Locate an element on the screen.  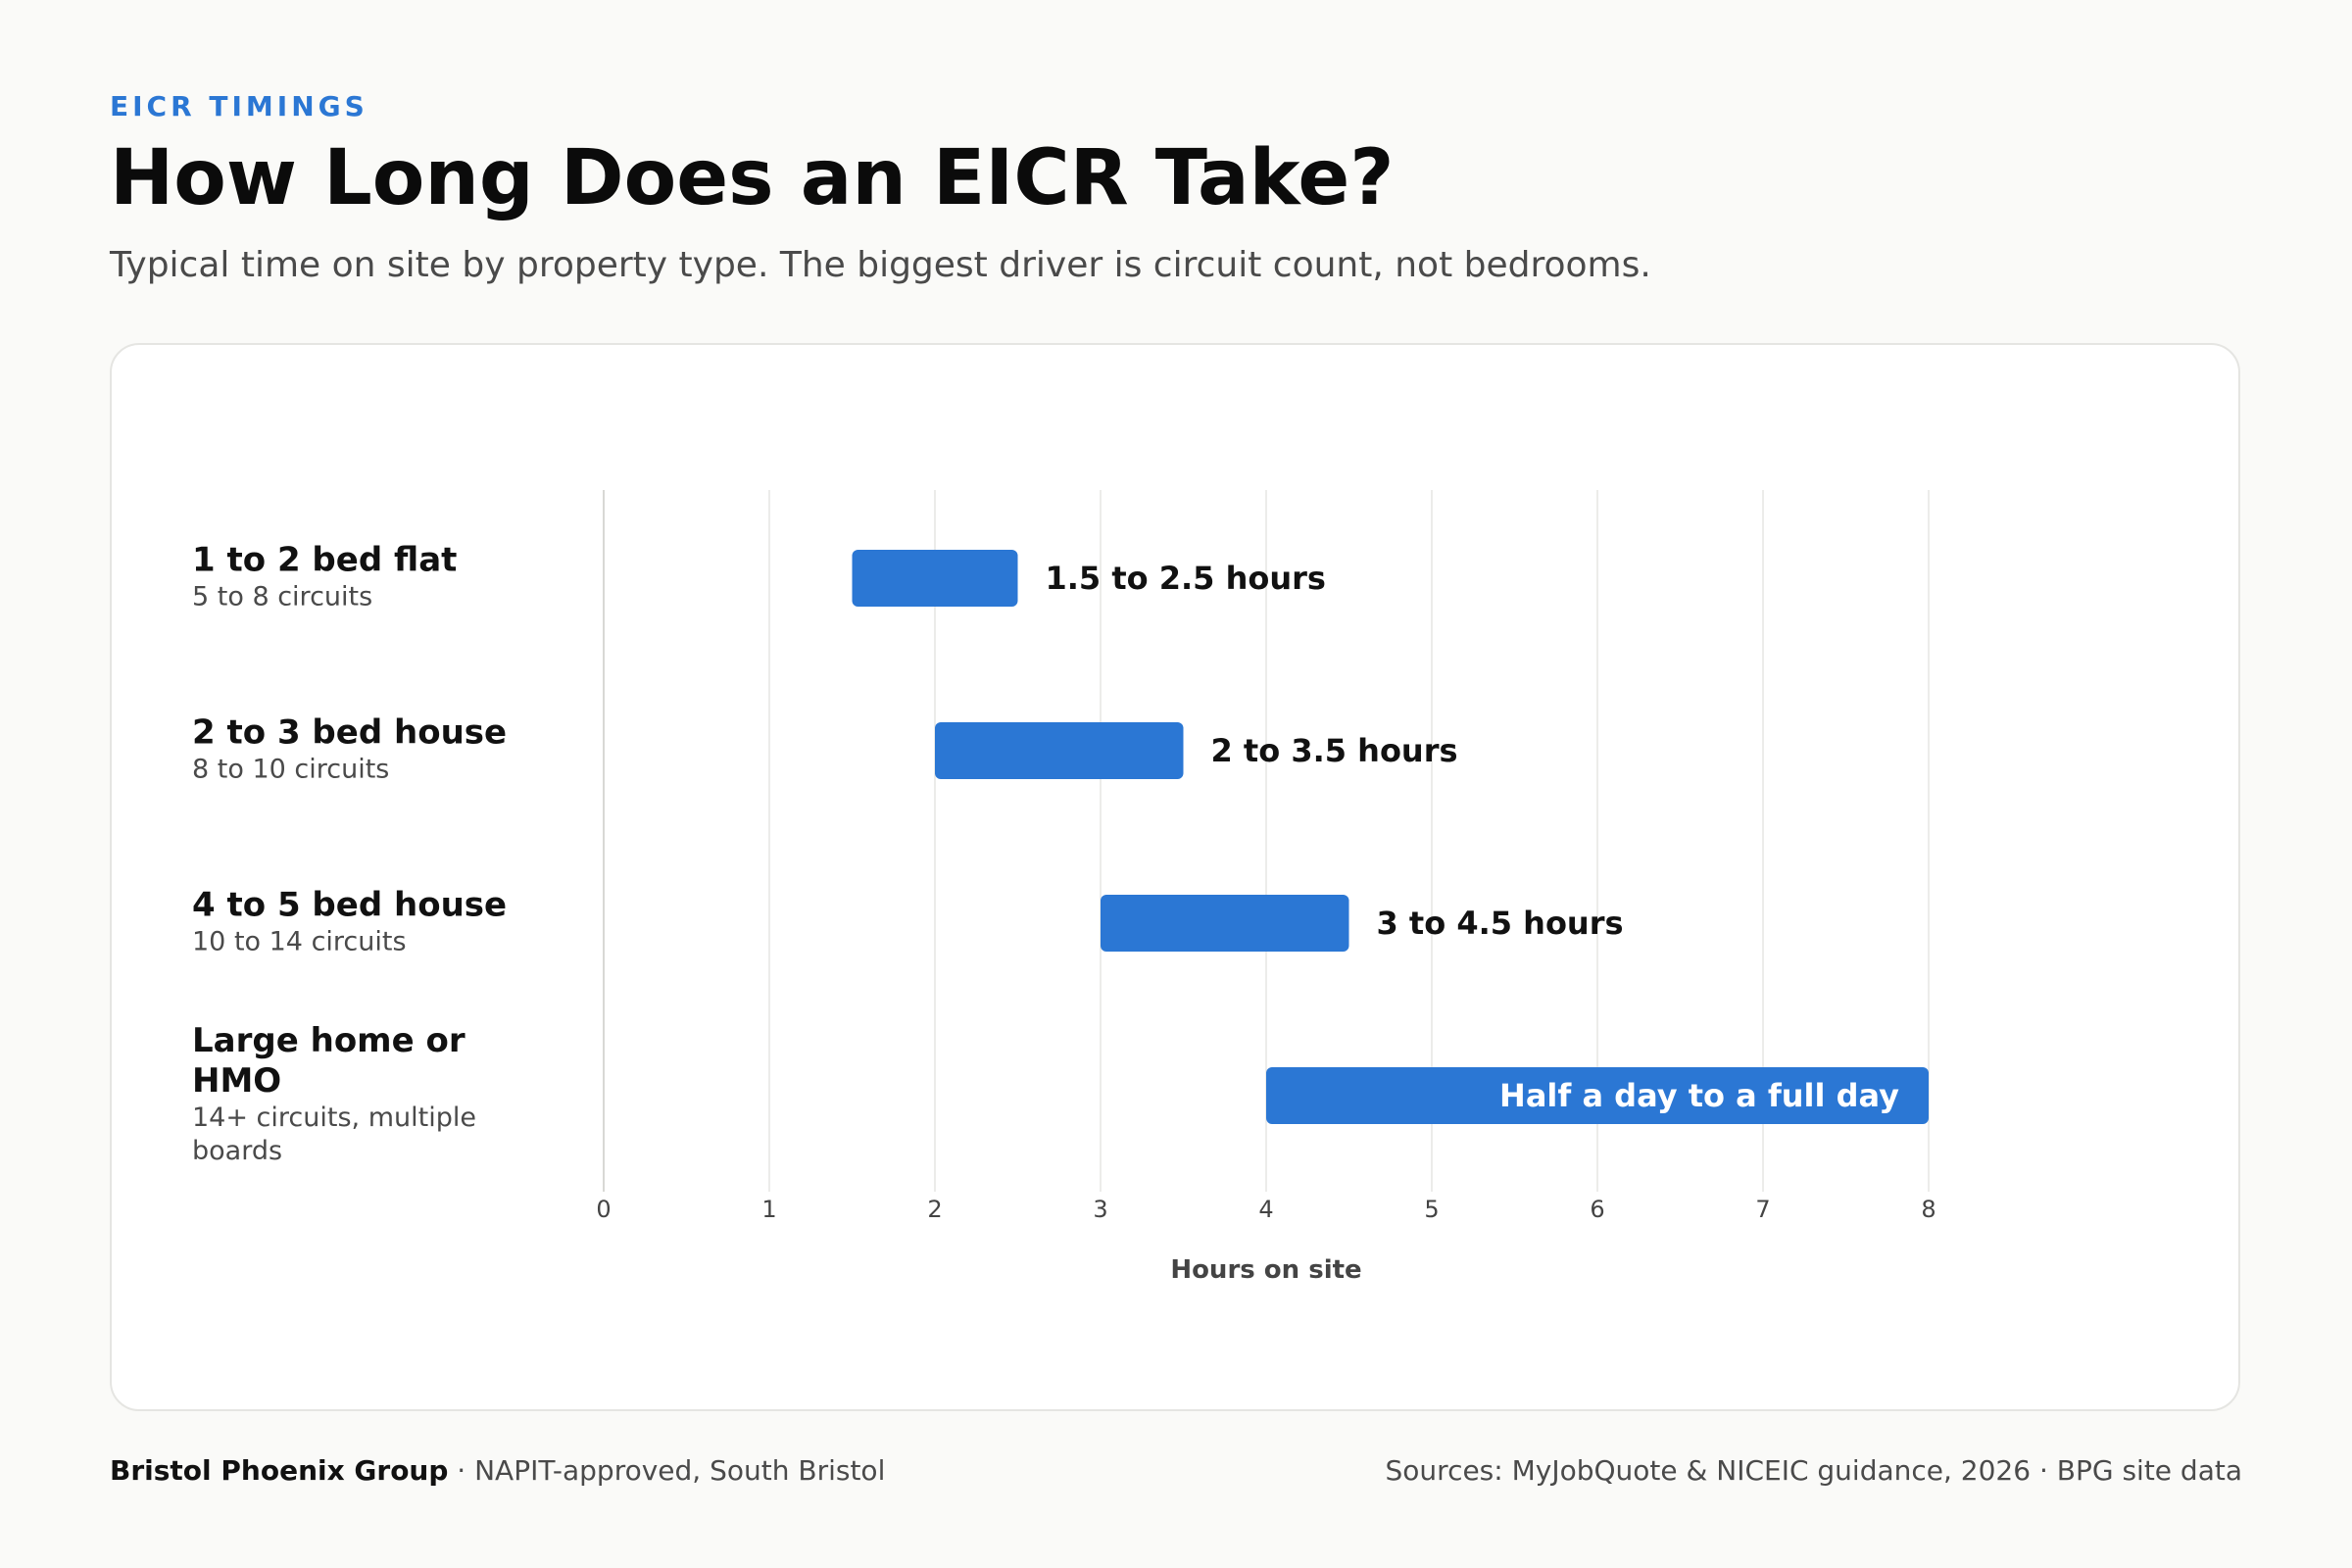
x-tick-label: 3 is located at coordinates (1100, 1209).